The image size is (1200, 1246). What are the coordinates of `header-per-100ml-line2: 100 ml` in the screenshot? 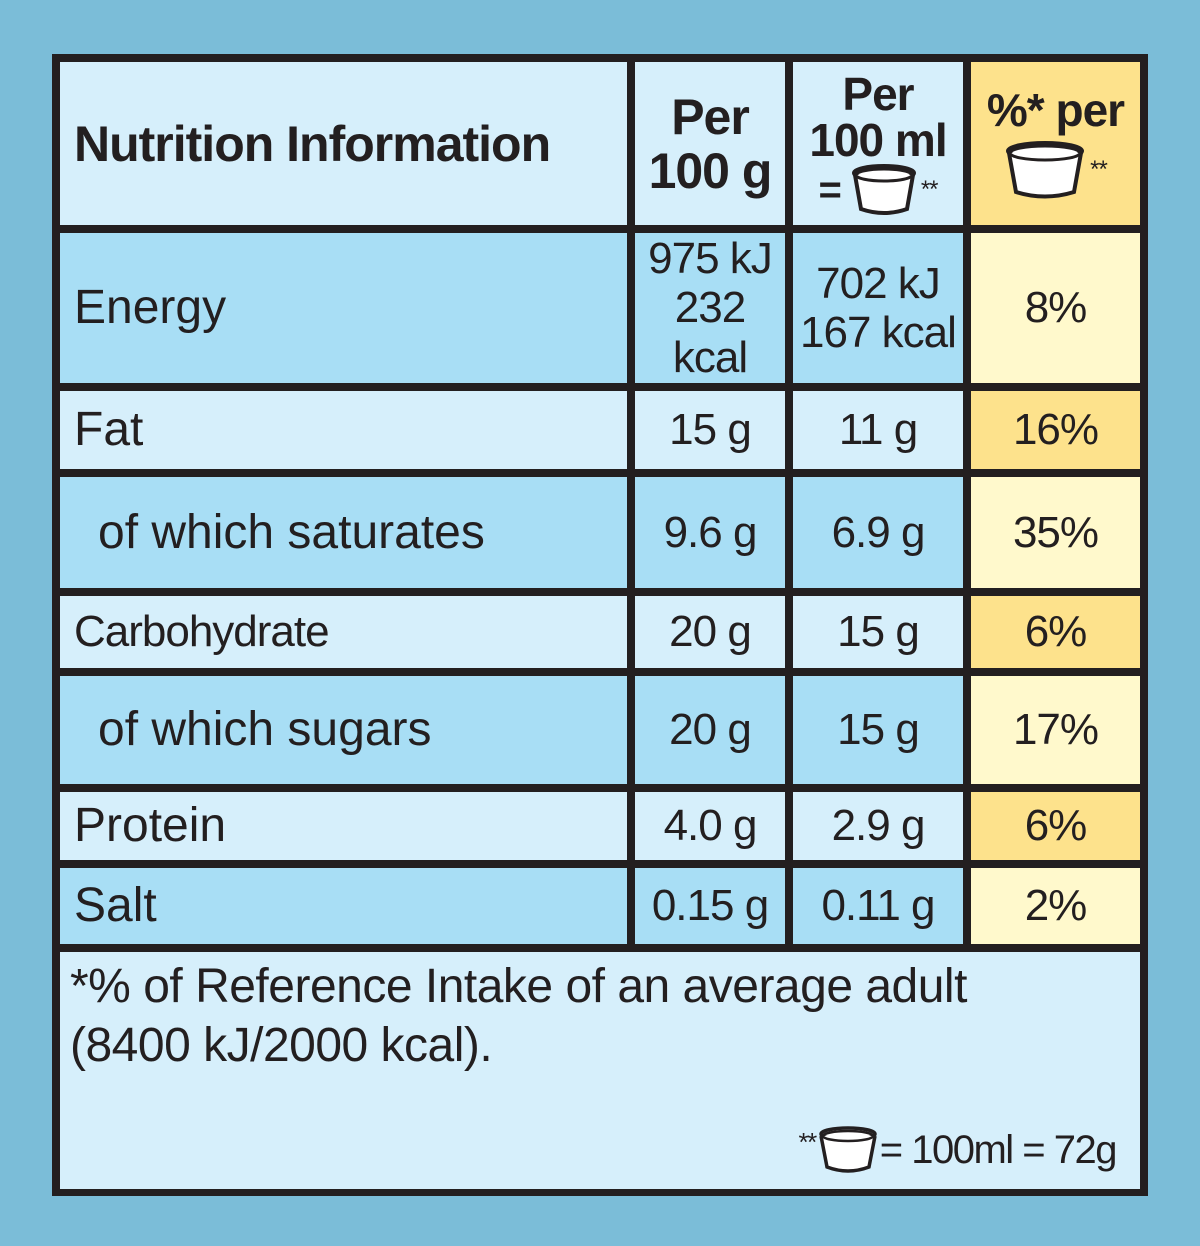 It's located at (878, 139).